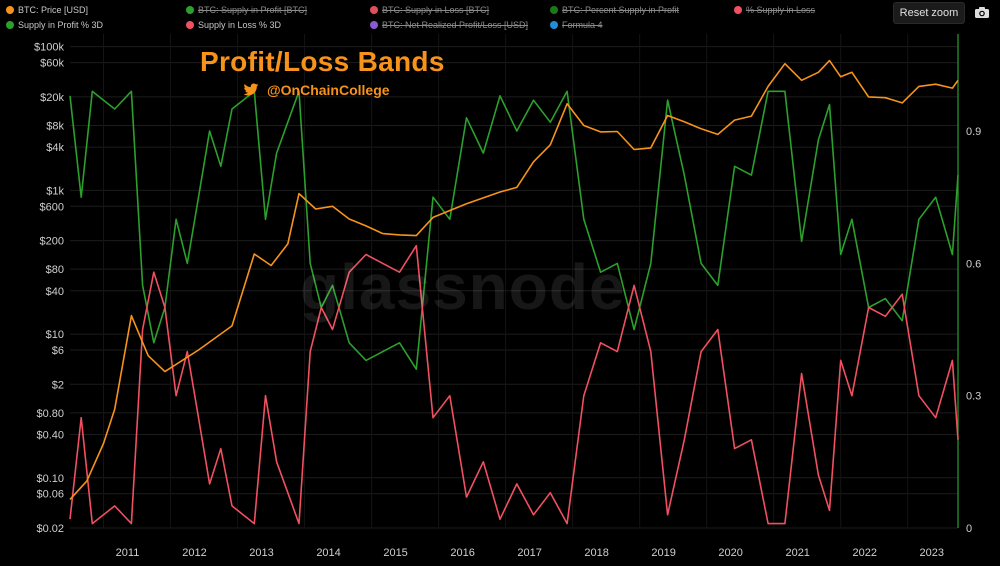 Image resolution: width=1000 pixels, height=566 pixels. Describe the element at coordinates (50, 414) in the screenshot. I see `left-axis-tick-label: $0.80` at that location.